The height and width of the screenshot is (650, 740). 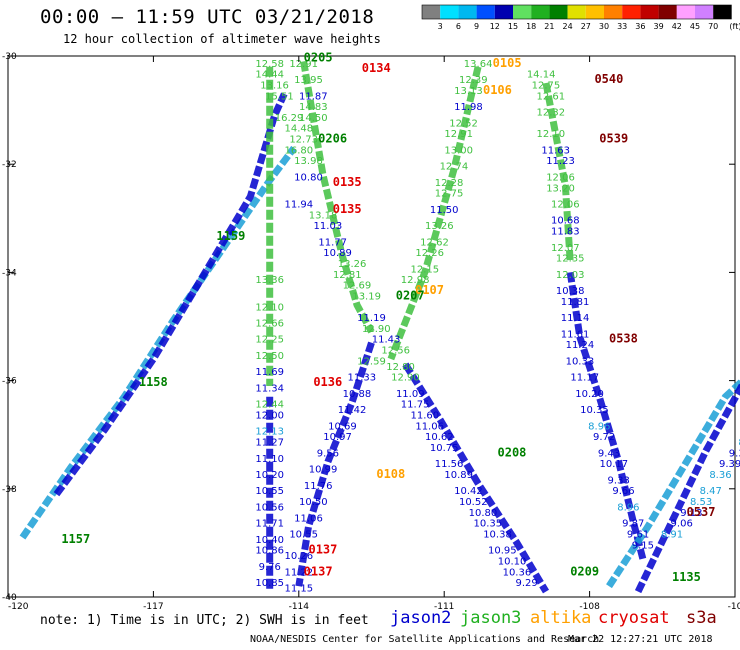 I want to click on wave-height-label: 11.24, so click(x=580, y=345).